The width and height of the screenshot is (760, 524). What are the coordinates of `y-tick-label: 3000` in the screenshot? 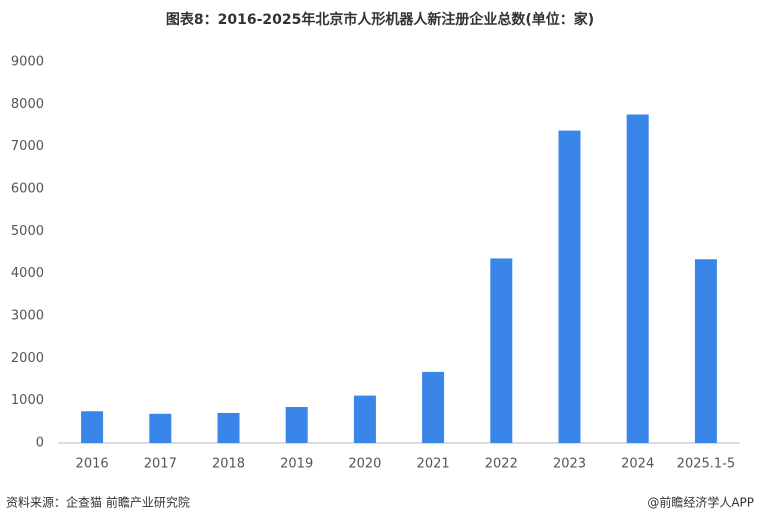 It's located at (27, 316).